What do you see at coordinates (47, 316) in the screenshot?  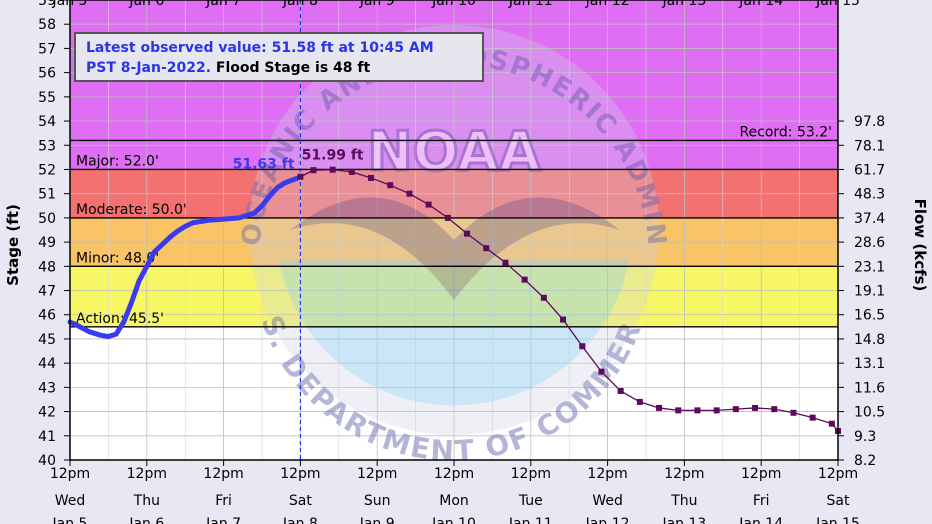 I see `y-tick-label: 46` at bounding box center [47, 316].